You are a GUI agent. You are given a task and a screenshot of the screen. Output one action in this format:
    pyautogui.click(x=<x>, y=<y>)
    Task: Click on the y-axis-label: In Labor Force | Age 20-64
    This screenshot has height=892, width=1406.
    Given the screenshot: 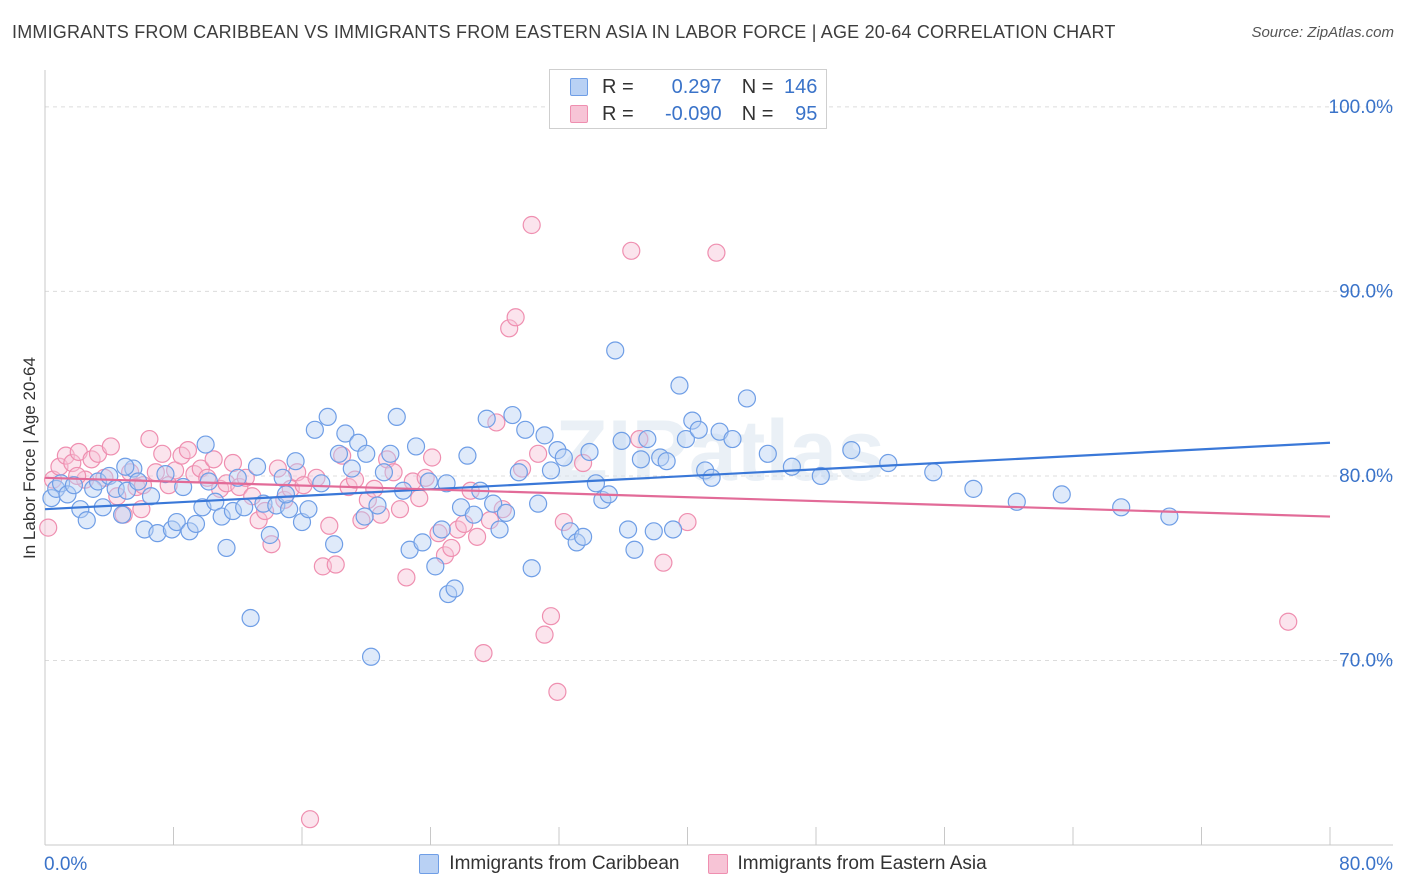 What is the action you would take?
    pyautogui.click(x=29, y=458)
    